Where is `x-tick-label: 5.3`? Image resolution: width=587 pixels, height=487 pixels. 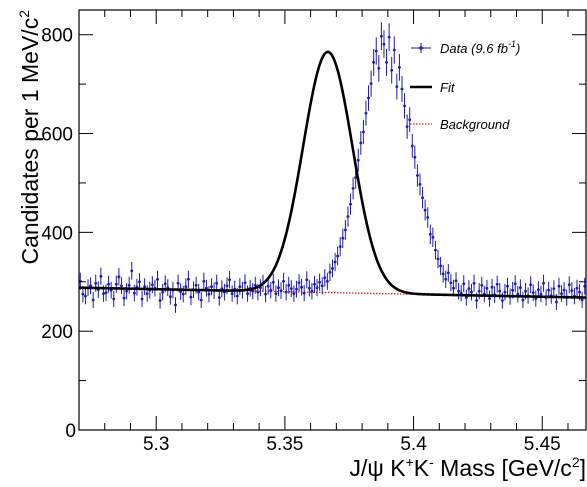
x-tick-label: 5.3 is located at coordinates (156, 444).